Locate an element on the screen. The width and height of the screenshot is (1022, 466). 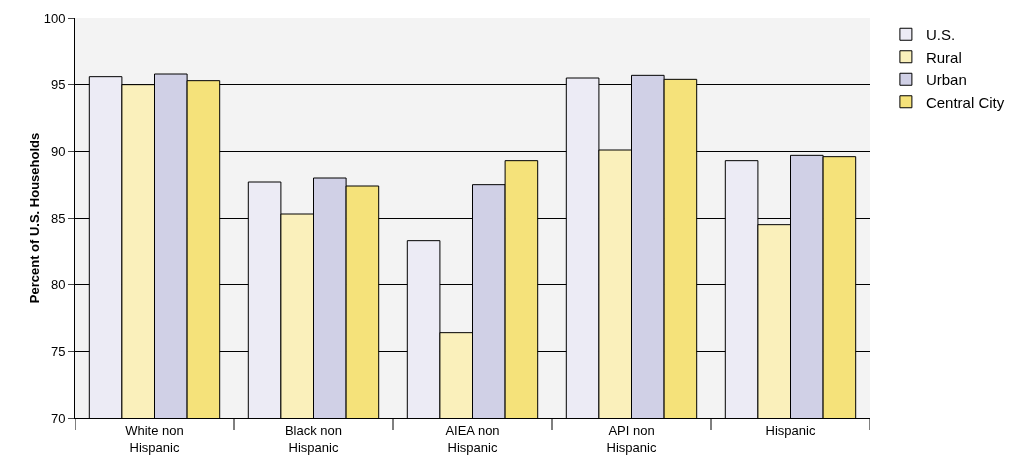
y-tick-label: 70 is located at coordinates (58, 418).